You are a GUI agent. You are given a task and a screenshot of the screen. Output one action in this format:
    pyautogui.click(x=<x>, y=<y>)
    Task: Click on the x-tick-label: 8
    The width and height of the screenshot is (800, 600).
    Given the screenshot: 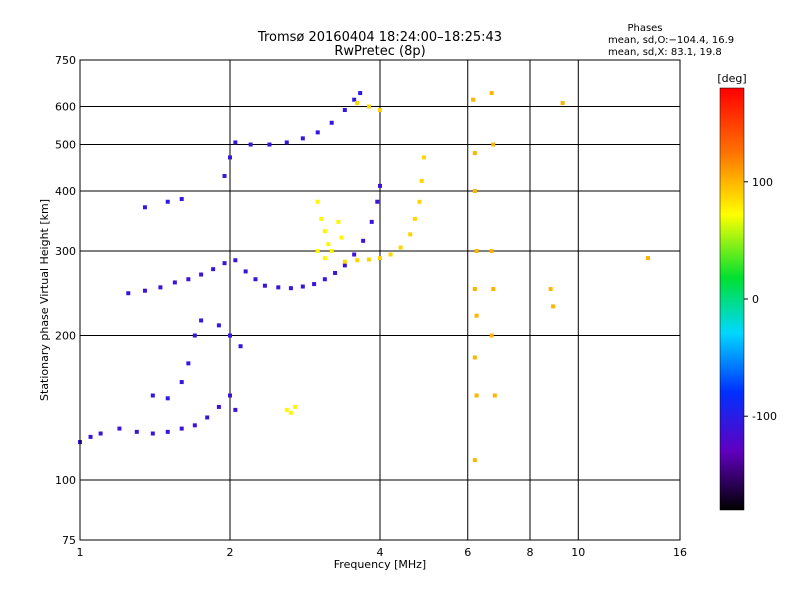 What is the action you would take?
    pyautogui.click(x=530, y=552)
    